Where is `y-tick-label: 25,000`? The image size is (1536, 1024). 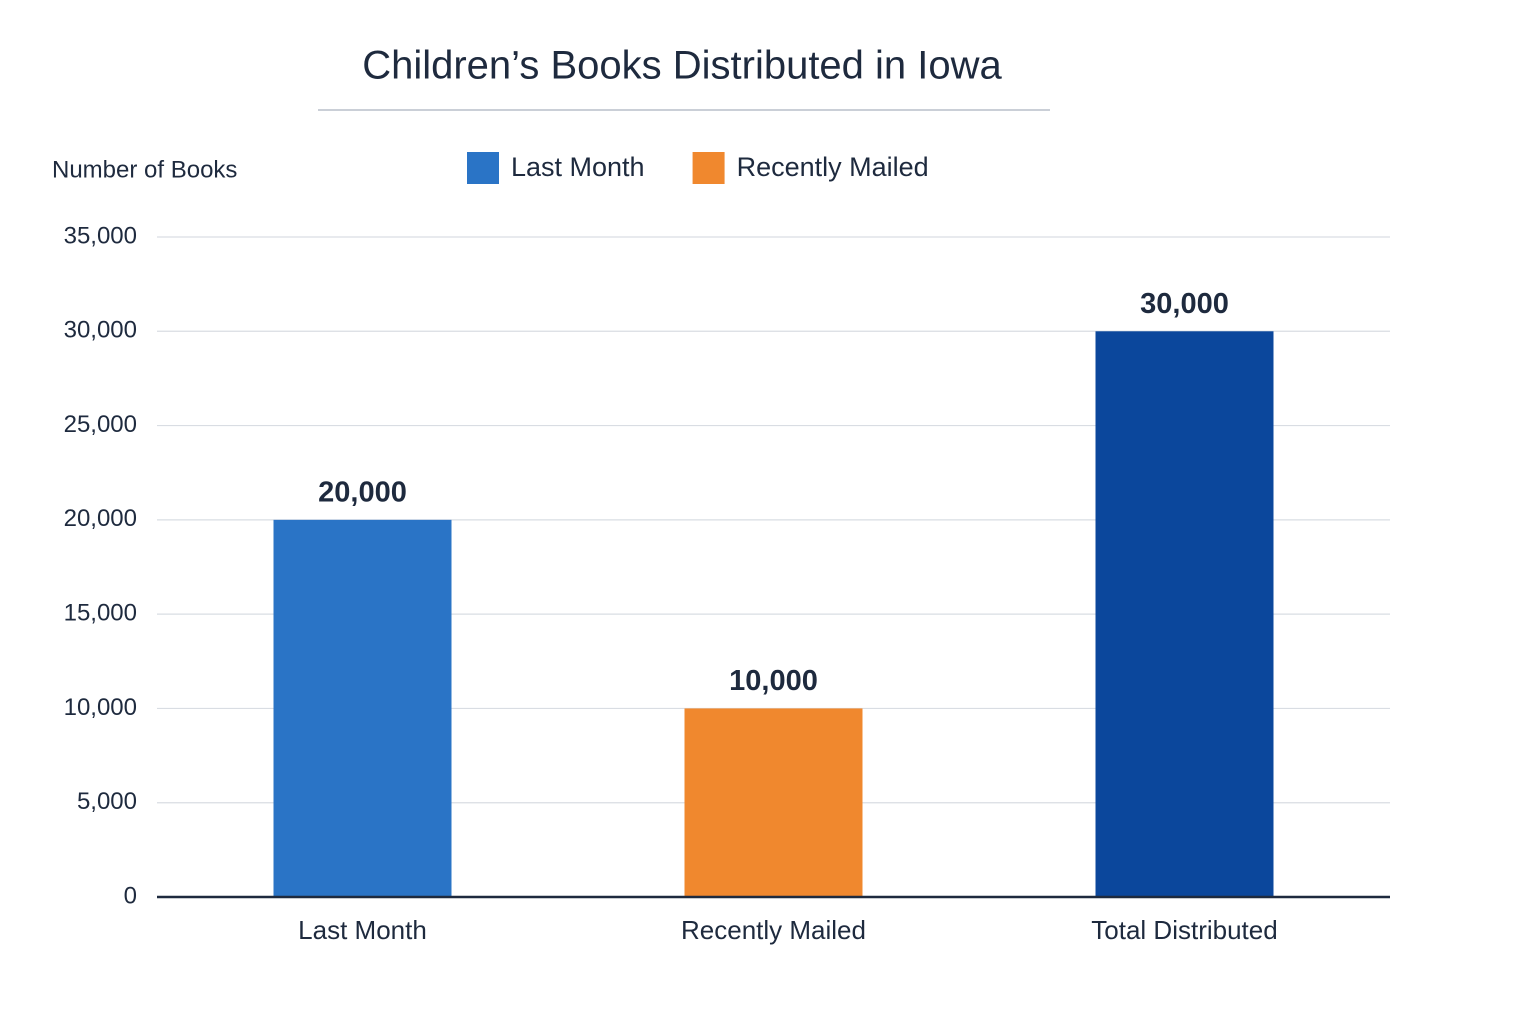 y-tick-label: 25,000 is located at coordinates (100, 424).